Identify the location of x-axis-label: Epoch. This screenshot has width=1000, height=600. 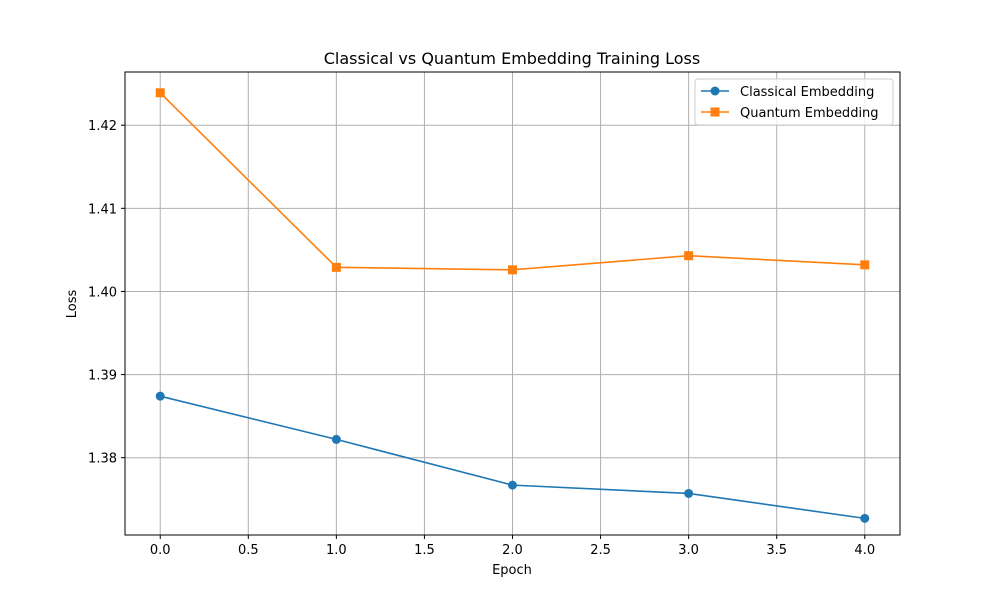
(512, 570).